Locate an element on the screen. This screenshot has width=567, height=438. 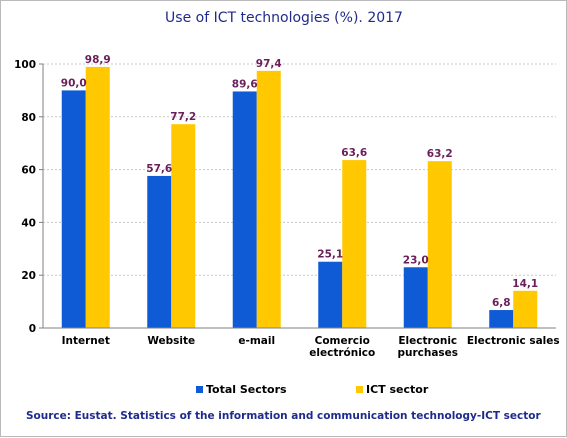
data-label: 63,6 is located at coordinates (354, 153).